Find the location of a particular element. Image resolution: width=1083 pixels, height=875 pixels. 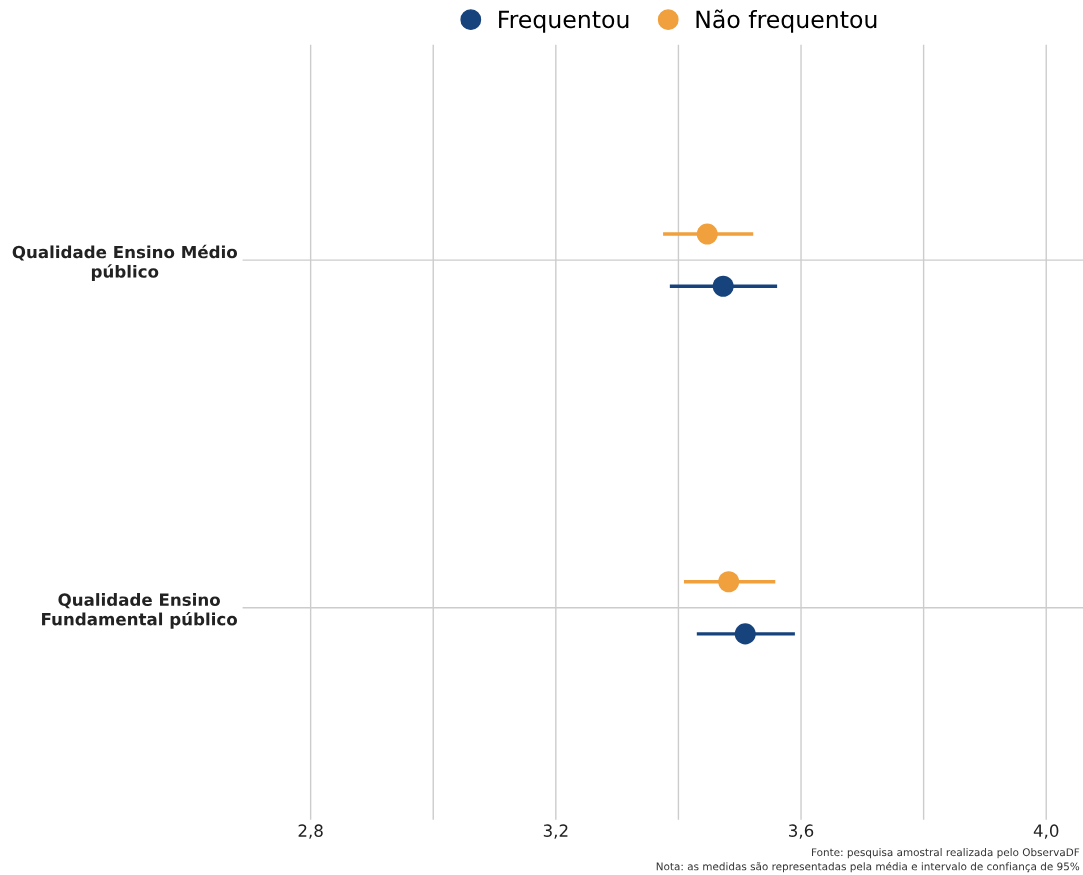

x-tick-label: 4,0 is located at coordinates (1046, 831).